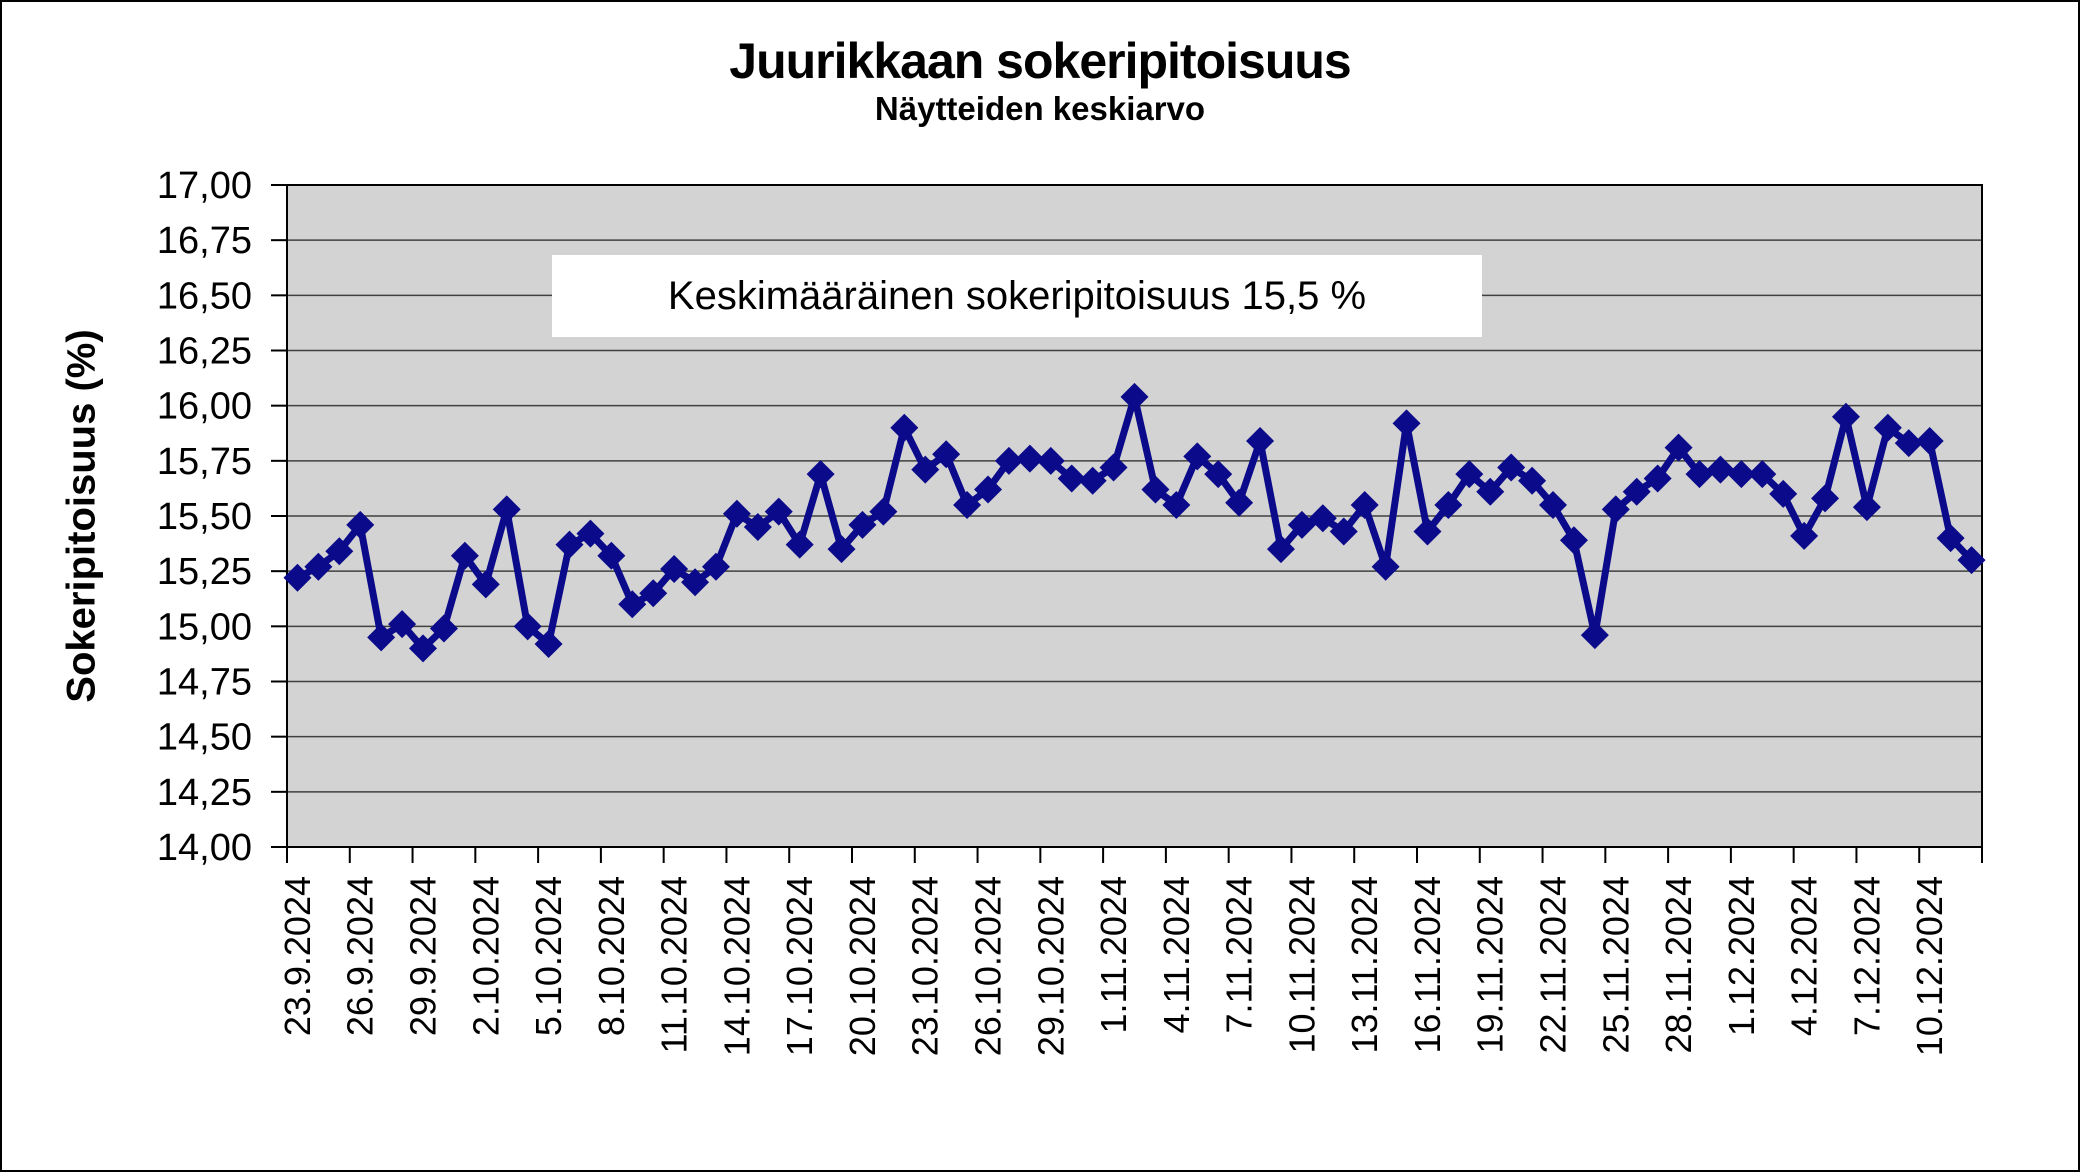  What do you see at coordinates (204, 572) in the screenshot?
I see `y-tick-label: 15,25` at bounding box center [204, 572].